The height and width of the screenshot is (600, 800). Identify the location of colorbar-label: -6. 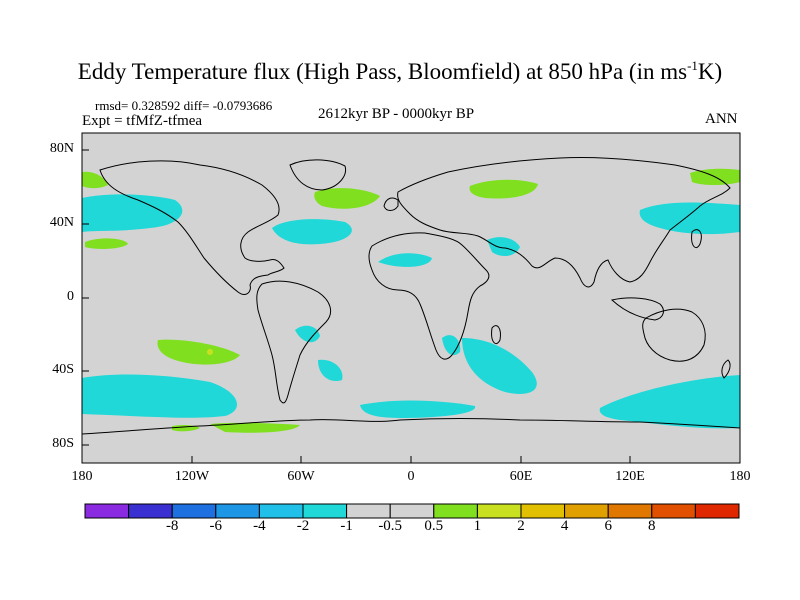
(216, 526).